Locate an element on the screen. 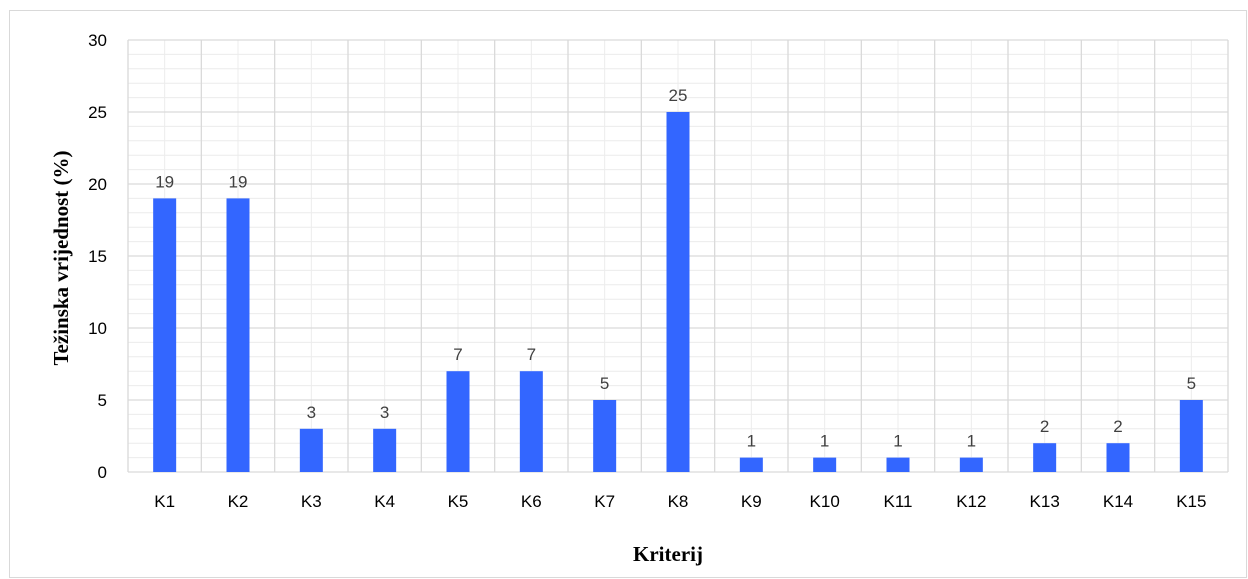 Image resolution: width=1248 pixels, height=579 pixels. bar-k14 is located at coordinates (1118, 457).